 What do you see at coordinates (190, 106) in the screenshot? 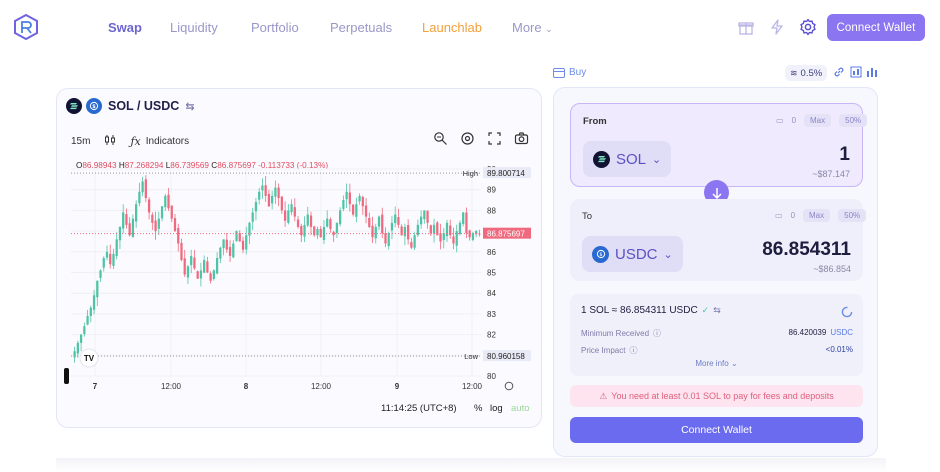
I see `swap-pair-icon: ⇆` at bounding box center [190, 106].